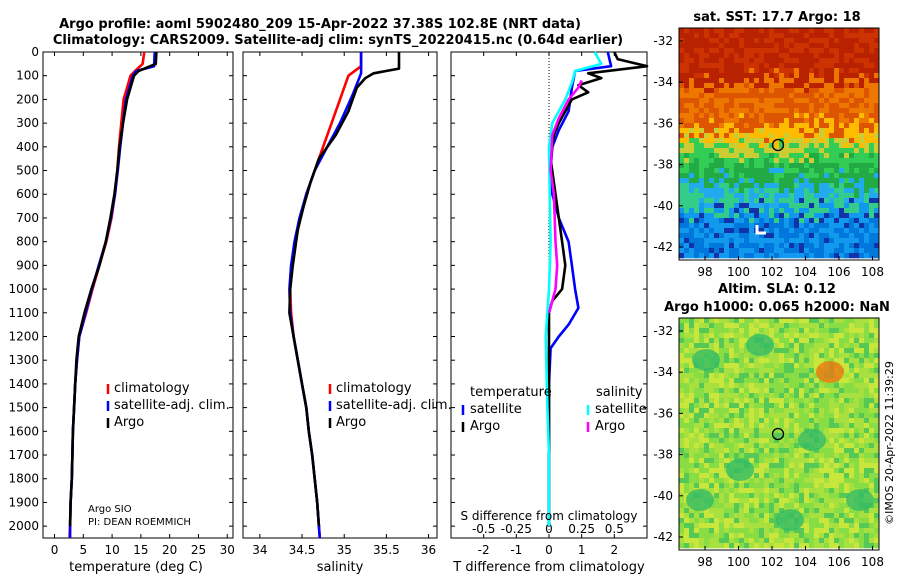 This screenshot has width=900, height=580. Describe the element at coordinates (778, 434) in the screenshot. I see `argo-location-marker` at that location.